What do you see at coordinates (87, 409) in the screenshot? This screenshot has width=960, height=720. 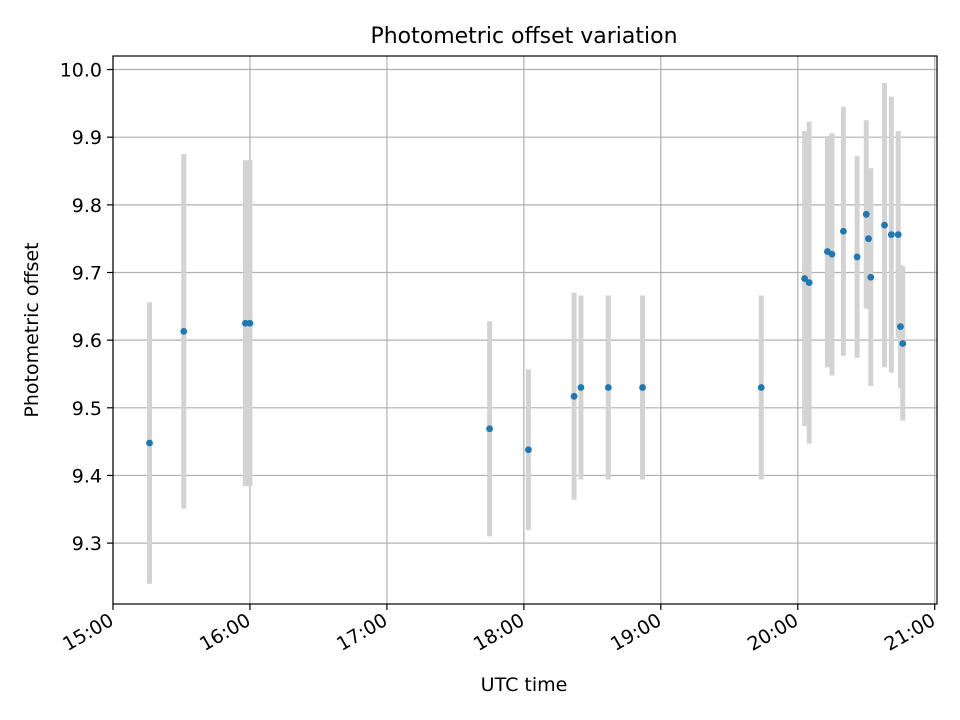 I see `y-tick-label: 9.5` at bounding box center [87, 409].